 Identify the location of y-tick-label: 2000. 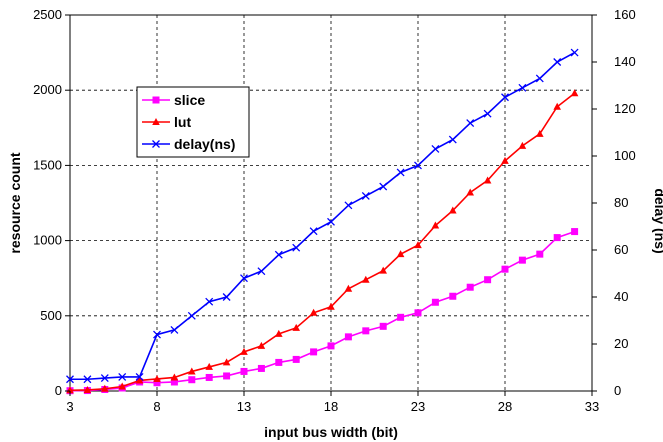
(47, 89).